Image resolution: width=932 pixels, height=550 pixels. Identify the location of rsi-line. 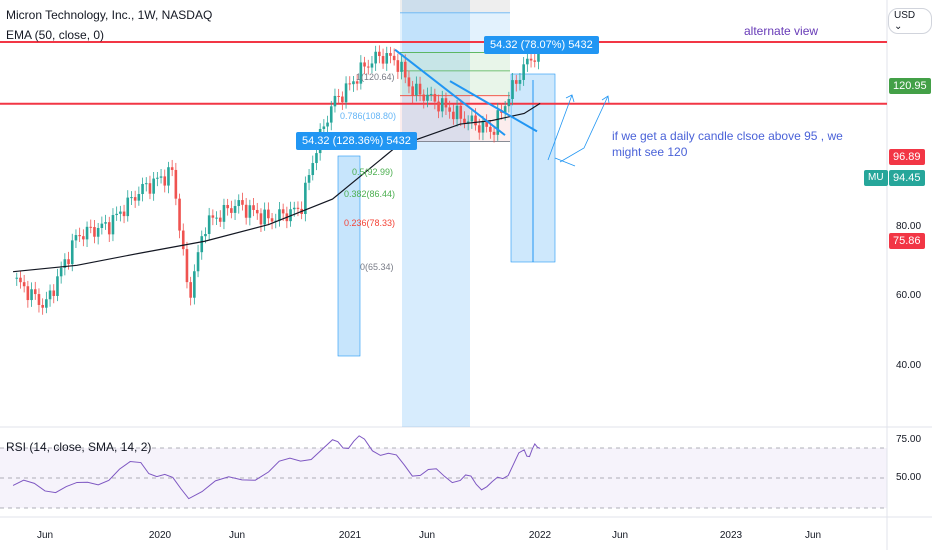
(276, 467).